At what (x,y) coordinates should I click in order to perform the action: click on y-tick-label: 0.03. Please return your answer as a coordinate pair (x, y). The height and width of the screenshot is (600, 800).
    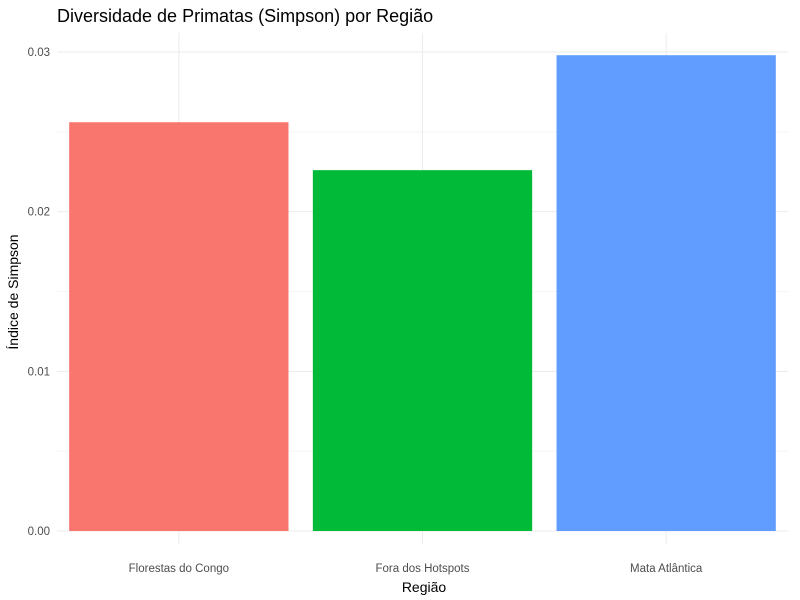
    Looking at the image, I should click on (39, 53).